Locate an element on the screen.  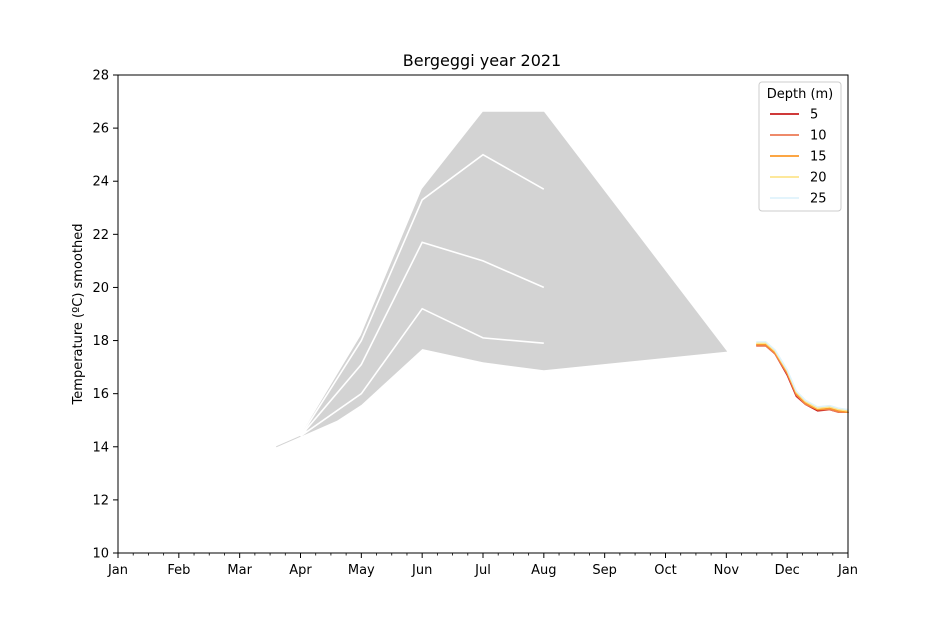
x-tick-label: Feb is located at coordinates (178, 570).